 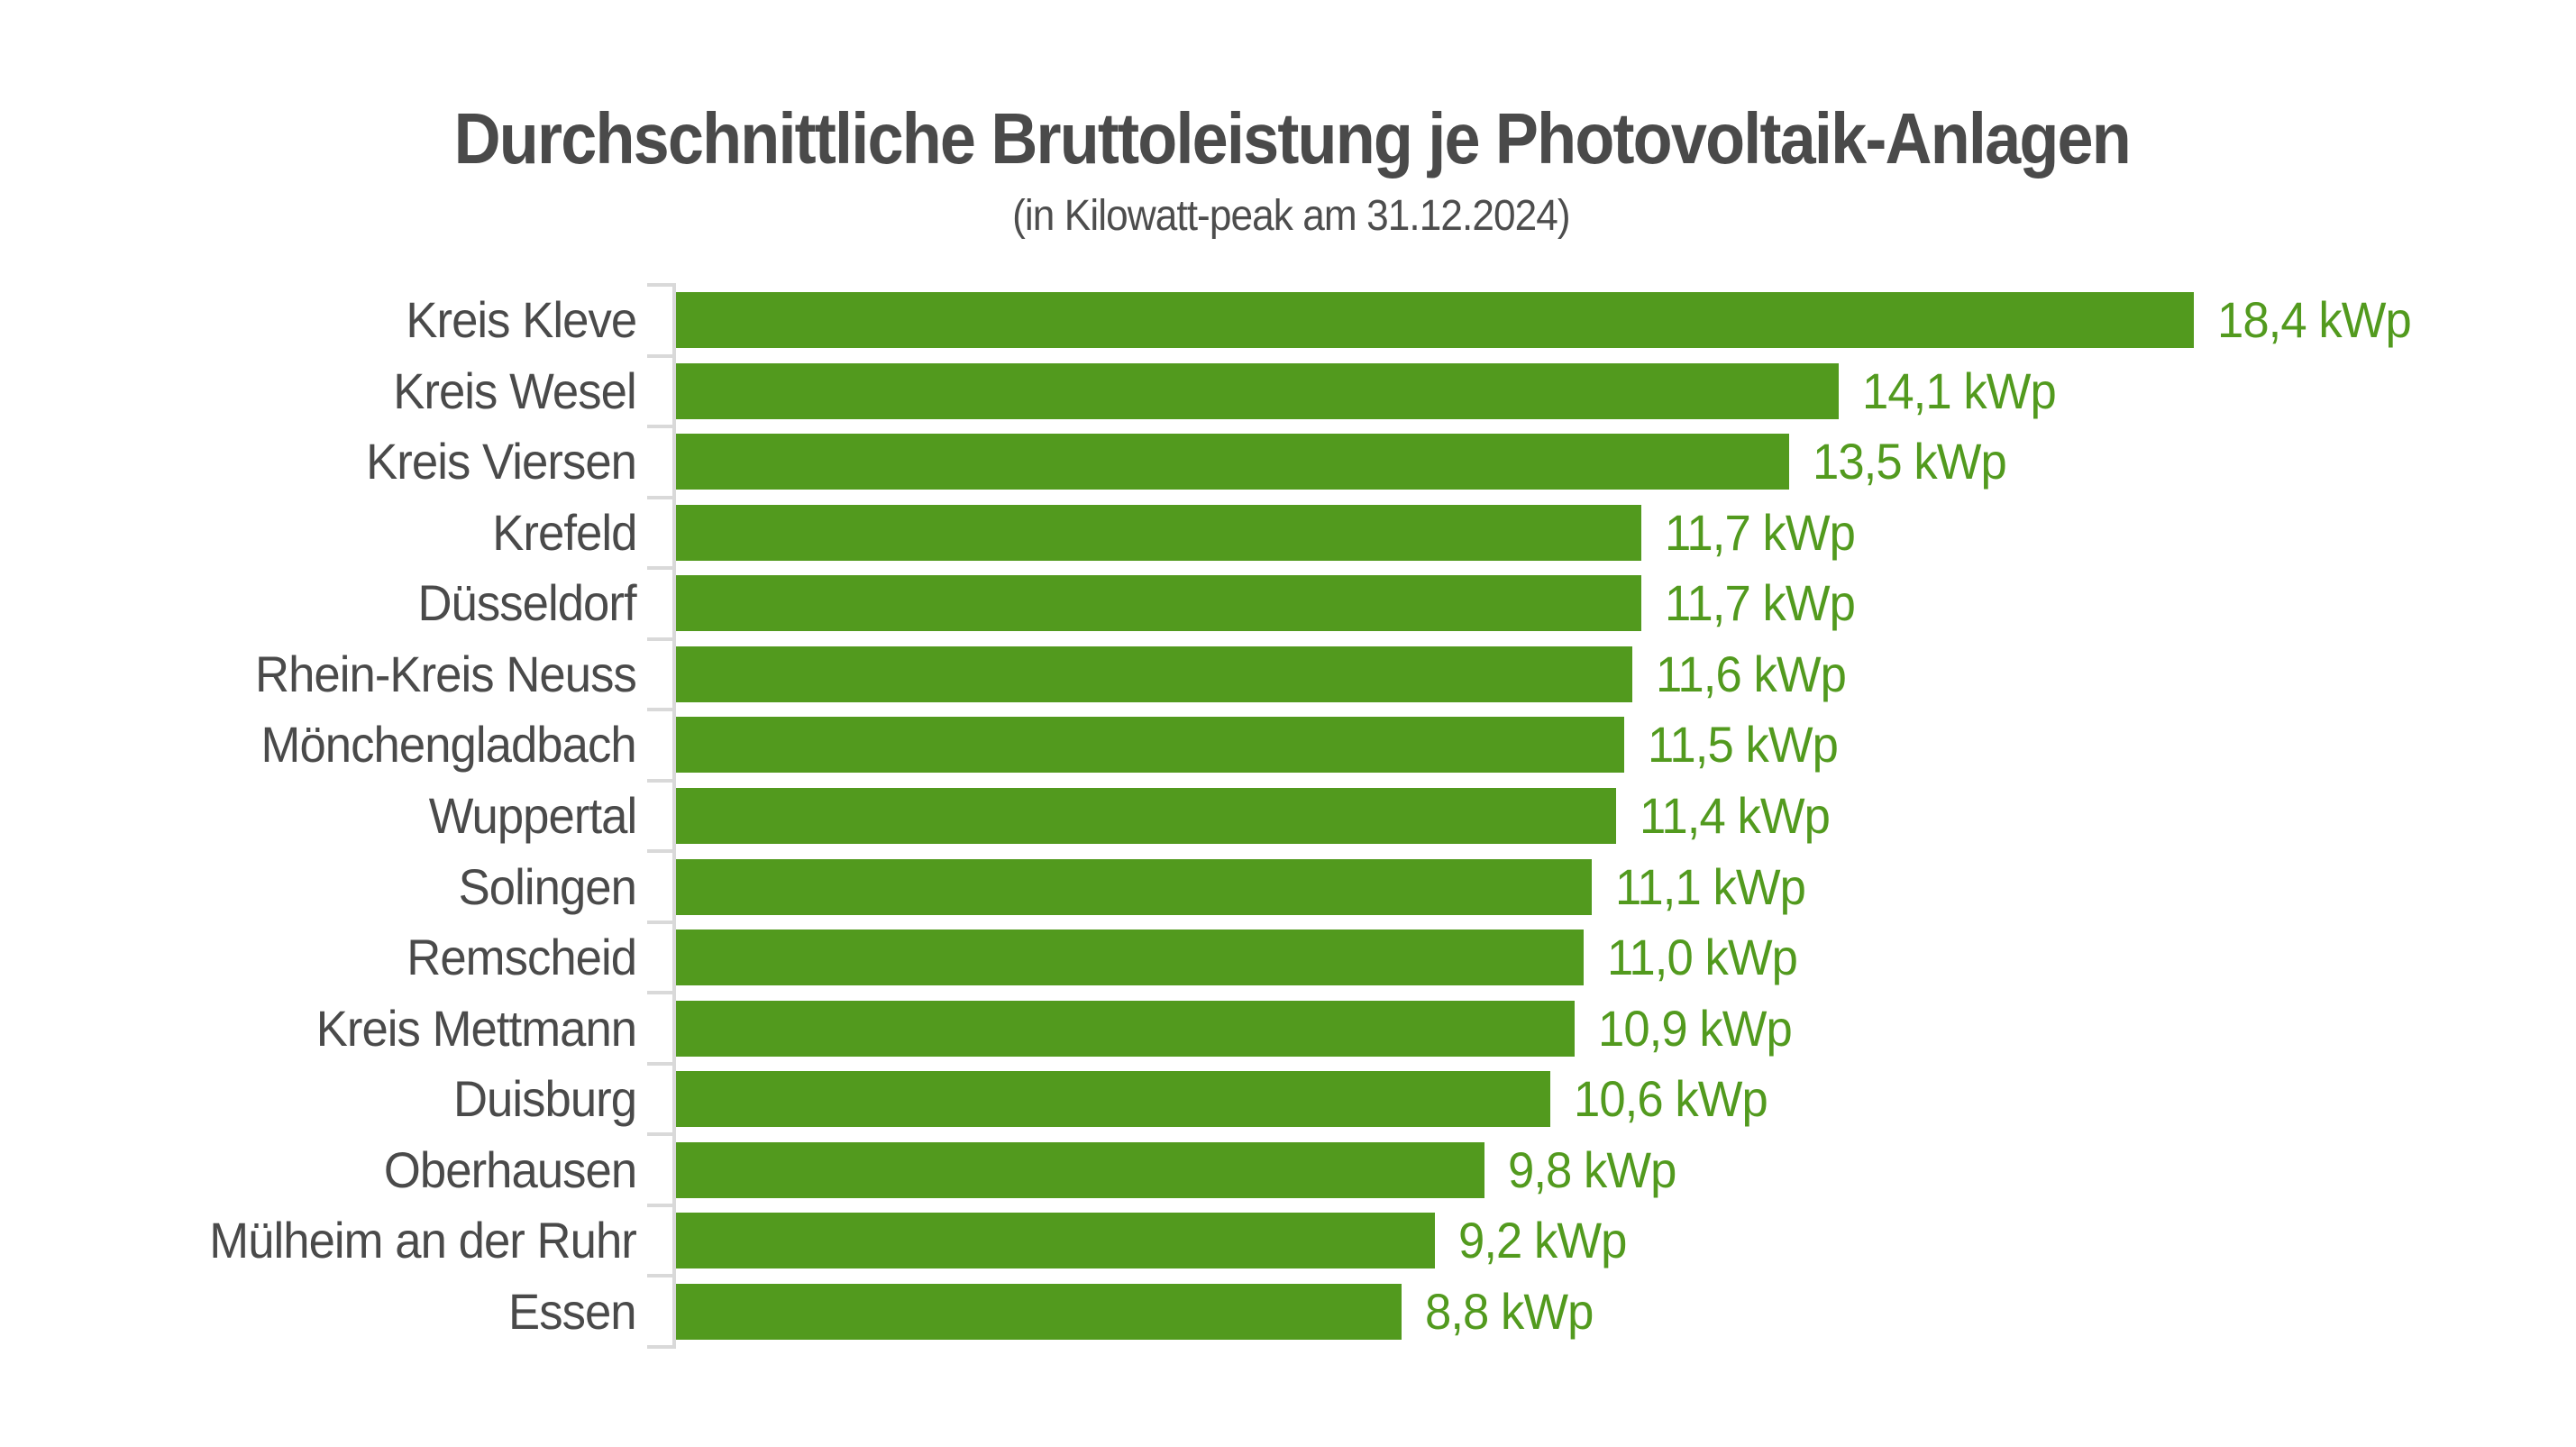 I want to click on category-label: Rhein-Kreis Neuss, so click(x=446, y=673).